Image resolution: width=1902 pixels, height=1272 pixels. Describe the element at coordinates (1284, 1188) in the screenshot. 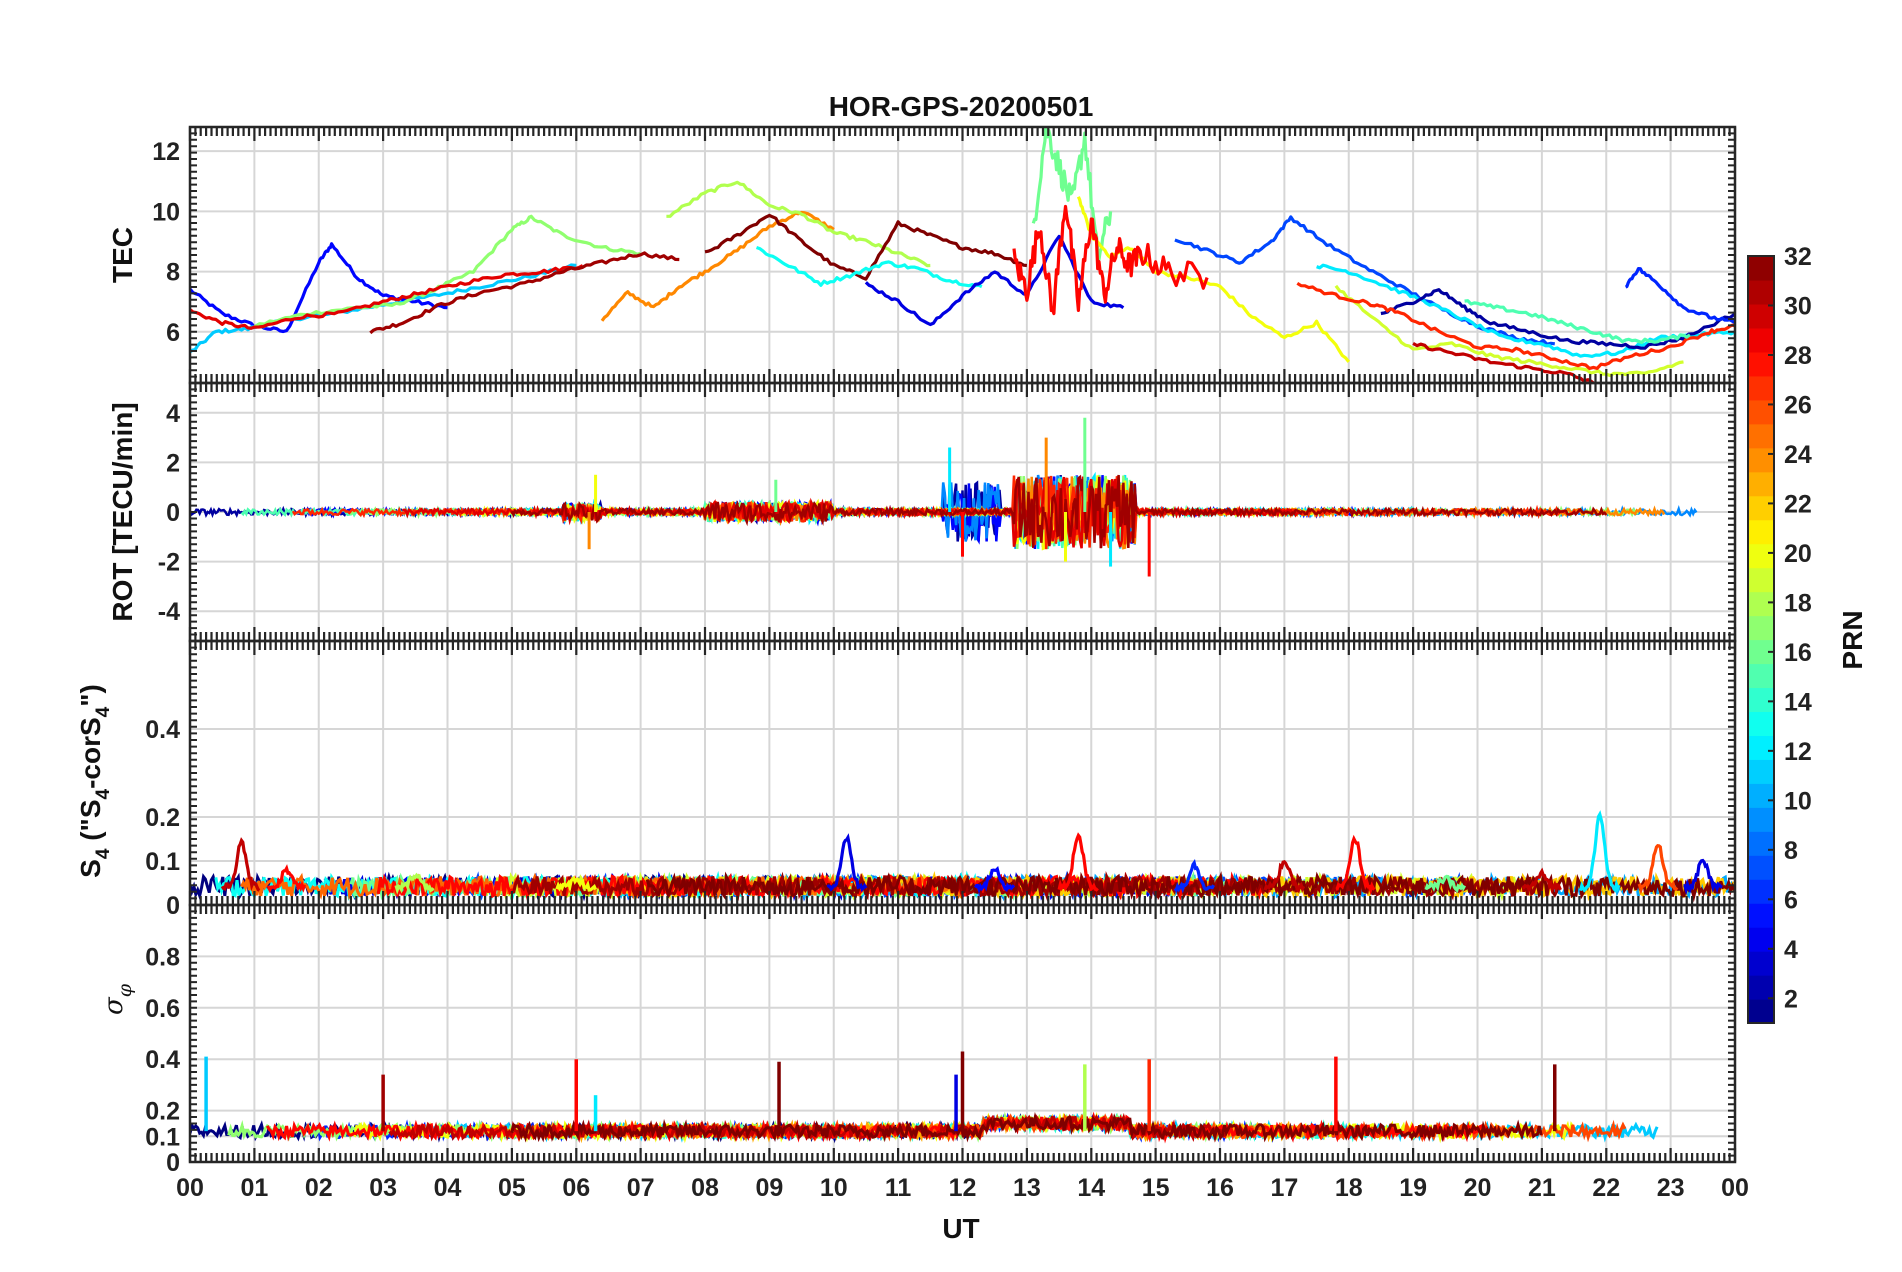

I see `x-tick-label: 17` at that location.